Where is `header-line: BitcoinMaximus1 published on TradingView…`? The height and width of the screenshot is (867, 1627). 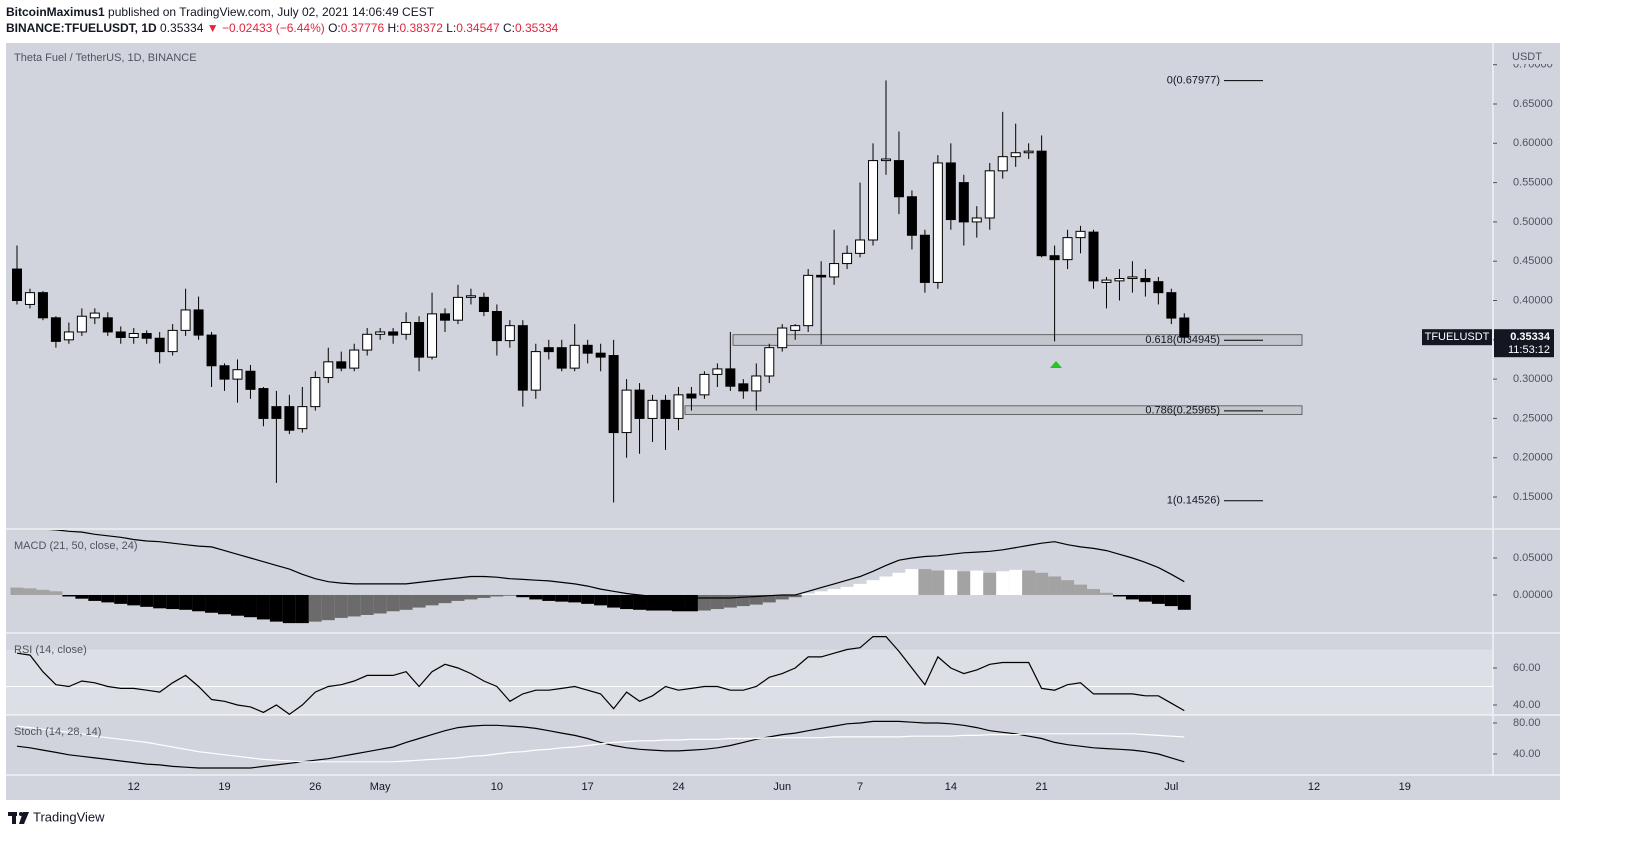 header-line: BitcoinMaximus1 published on TradingView… is located at coordinates (282, 12).